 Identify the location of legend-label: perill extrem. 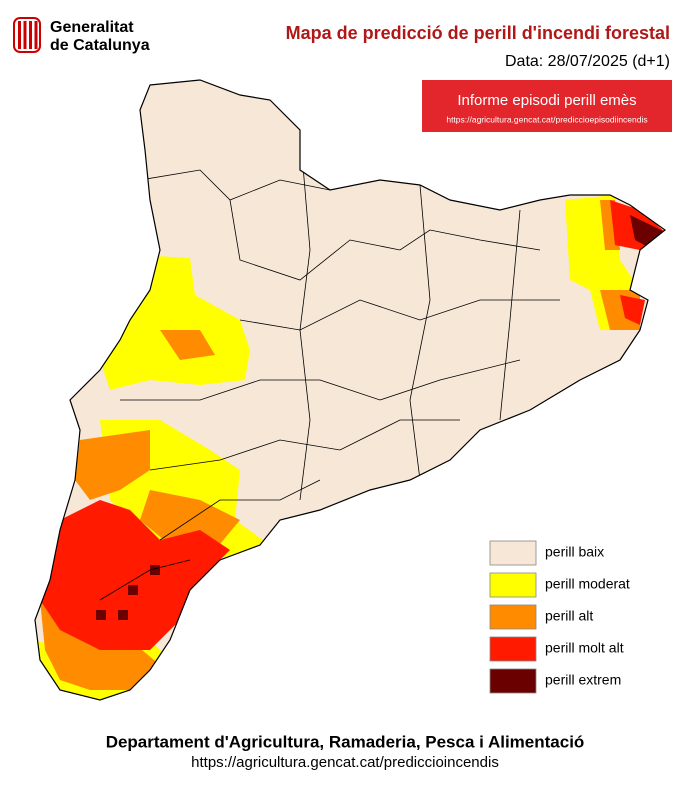
(583, 680).